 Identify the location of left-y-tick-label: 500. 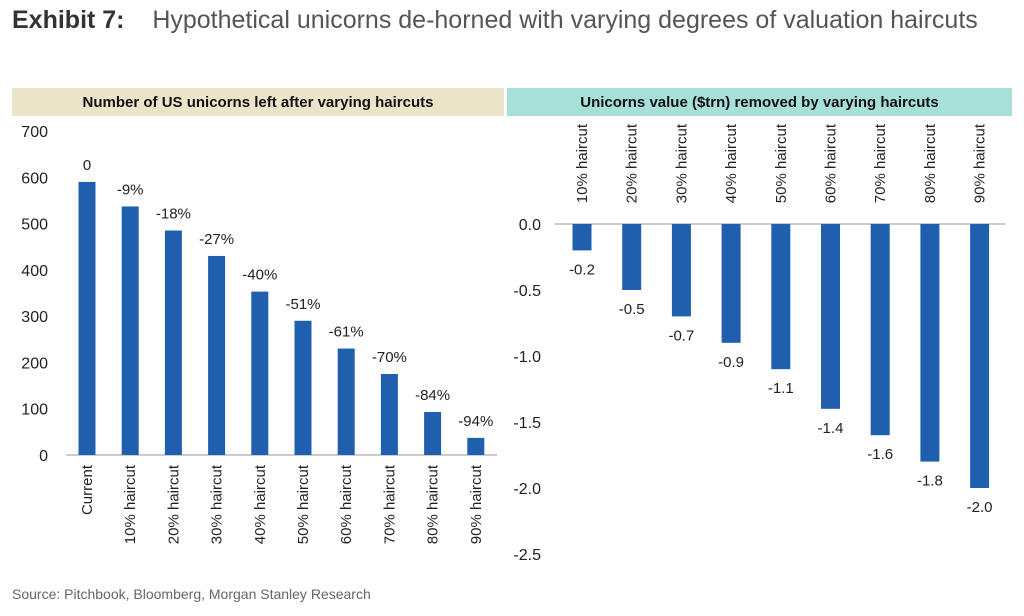
(34, 225).